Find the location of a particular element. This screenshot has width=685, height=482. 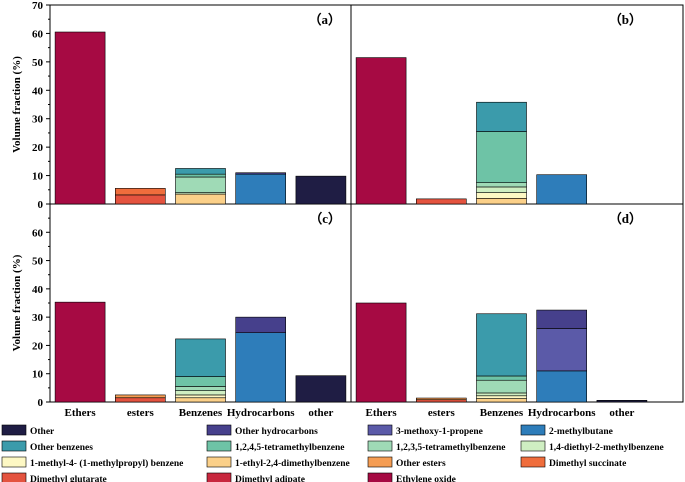

legend-item-other-hydrocarbons: Other hydrocarbons is located at coordinates (262, 430).